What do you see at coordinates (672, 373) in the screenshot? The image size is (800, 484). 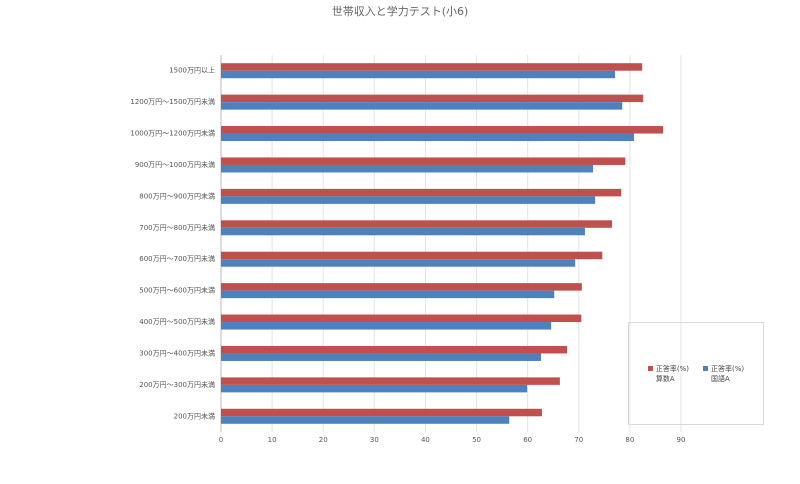 I see `legend-label: 正答率(%) 算数A` at bounding box center [672, 373].